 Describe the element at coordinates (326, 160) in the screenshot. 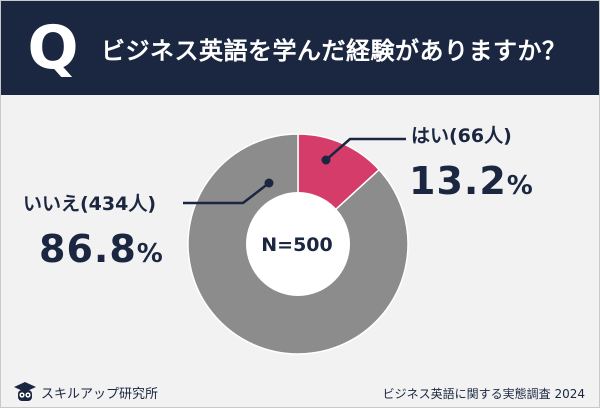

I see `yes-leader-dot` at that location.